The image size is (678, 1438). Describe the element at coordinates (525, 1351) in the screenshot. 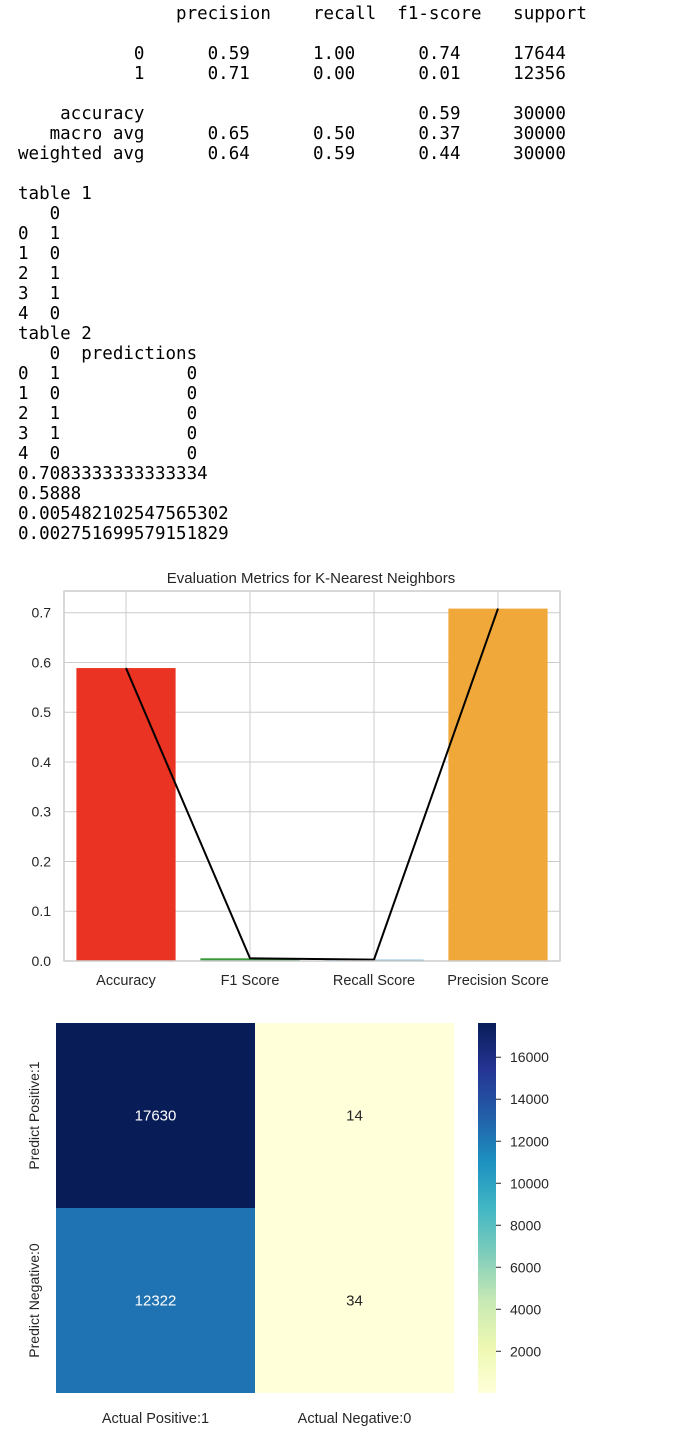

I see `colorbar-tick-label: 2000` at that location.